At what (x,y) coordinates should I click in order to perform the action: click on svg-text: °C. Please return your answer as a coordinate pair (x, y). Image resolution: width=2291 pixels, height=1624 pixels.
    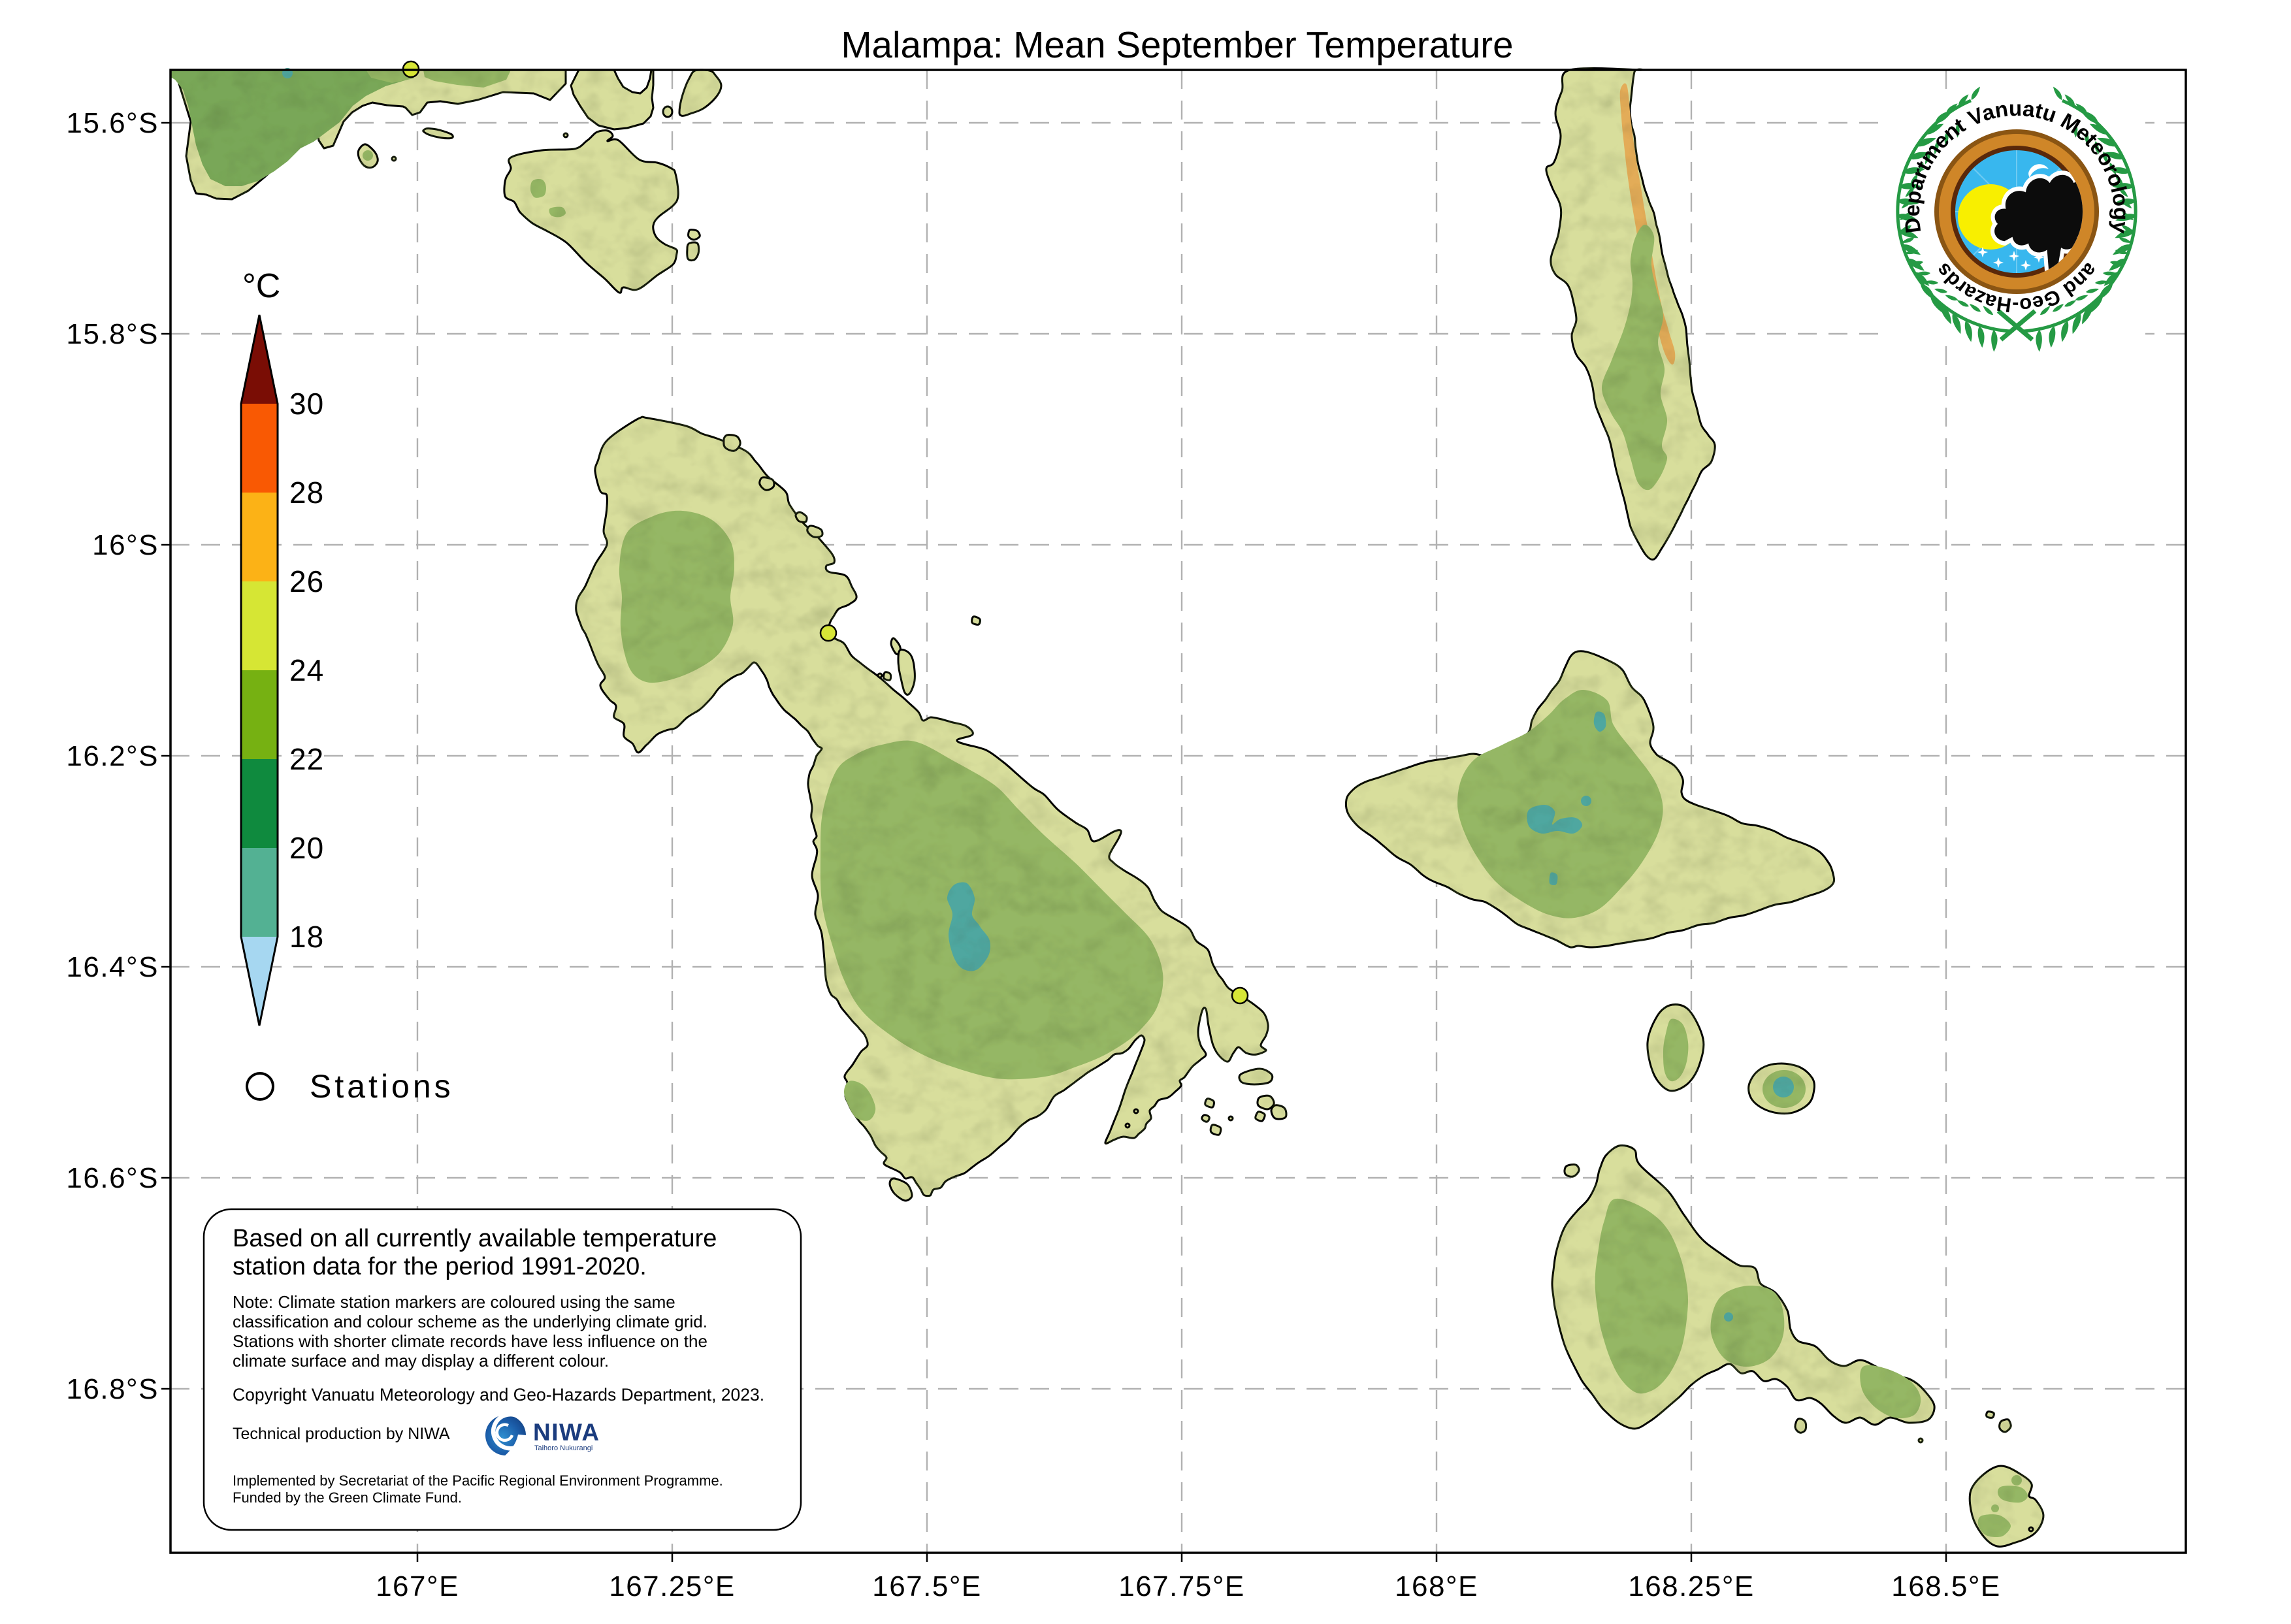
    Looking at the image, I should click on (261, 286).